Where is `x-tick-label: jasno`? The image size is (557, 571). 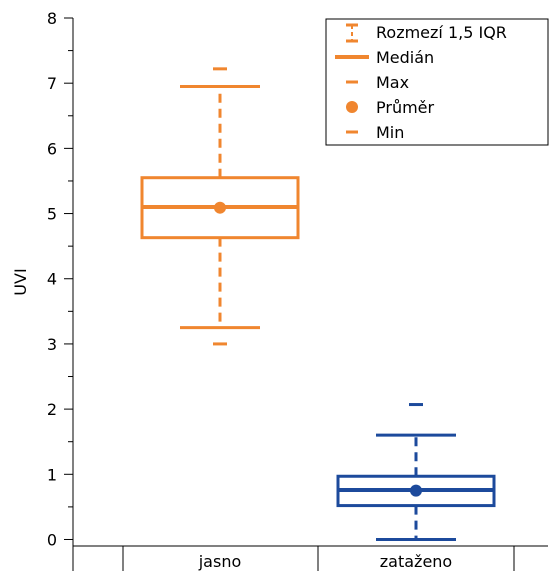
x-tick-label: jasno is located at coordinates (220, 561).